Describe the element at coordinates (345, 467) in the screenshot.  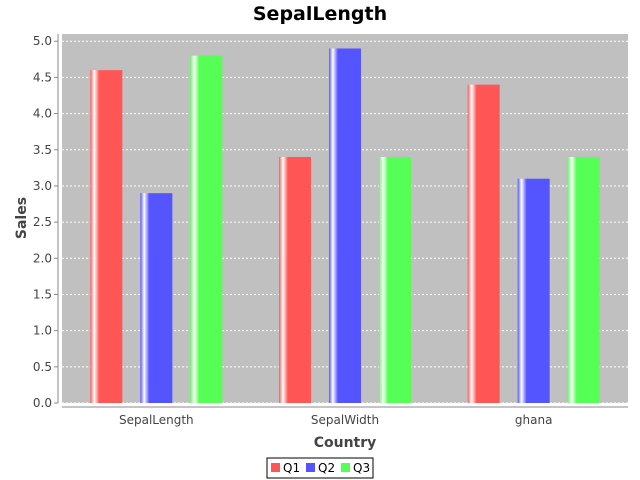
I see `legend-swatch-Q3` at that location.